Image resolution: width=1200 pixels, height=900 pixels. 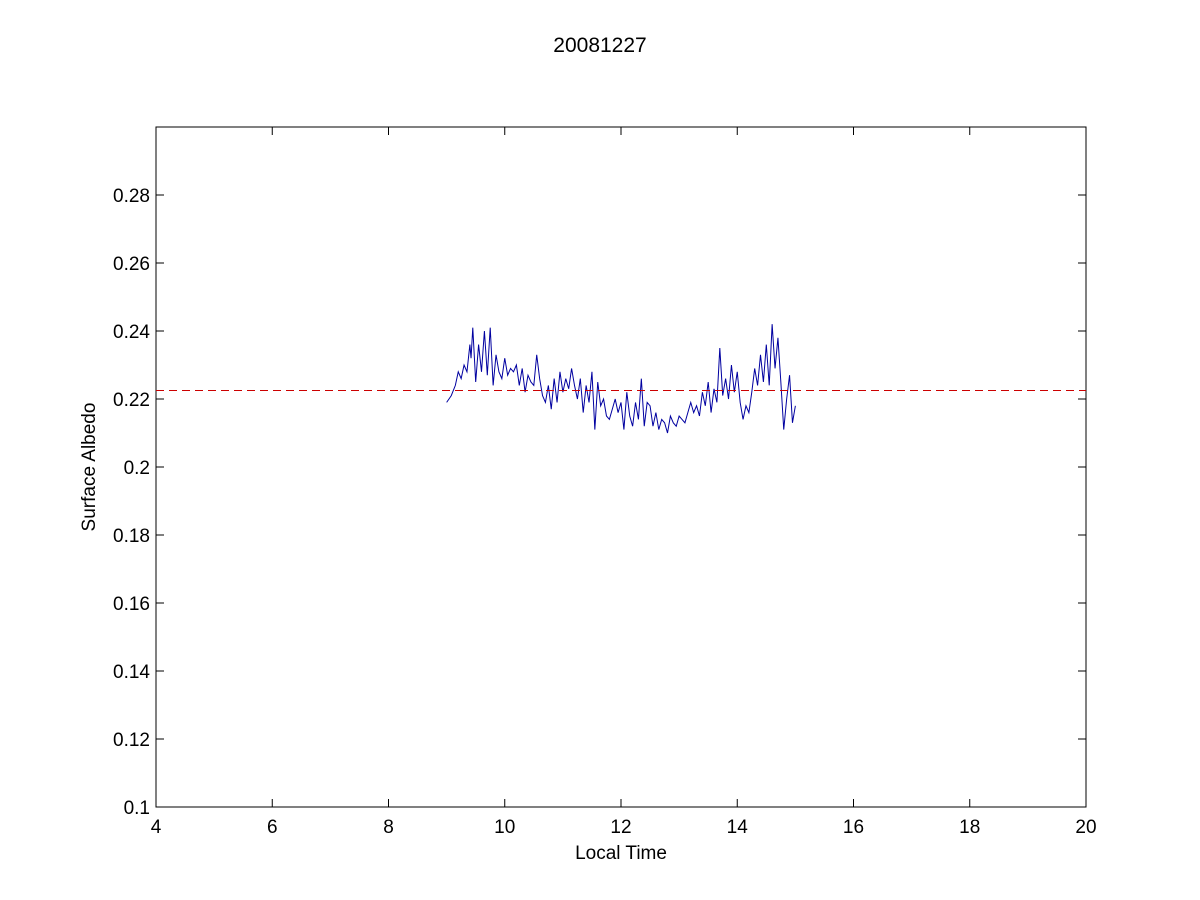 I want to click on y-tick-label: 0.24, so click(x=131, y=332).